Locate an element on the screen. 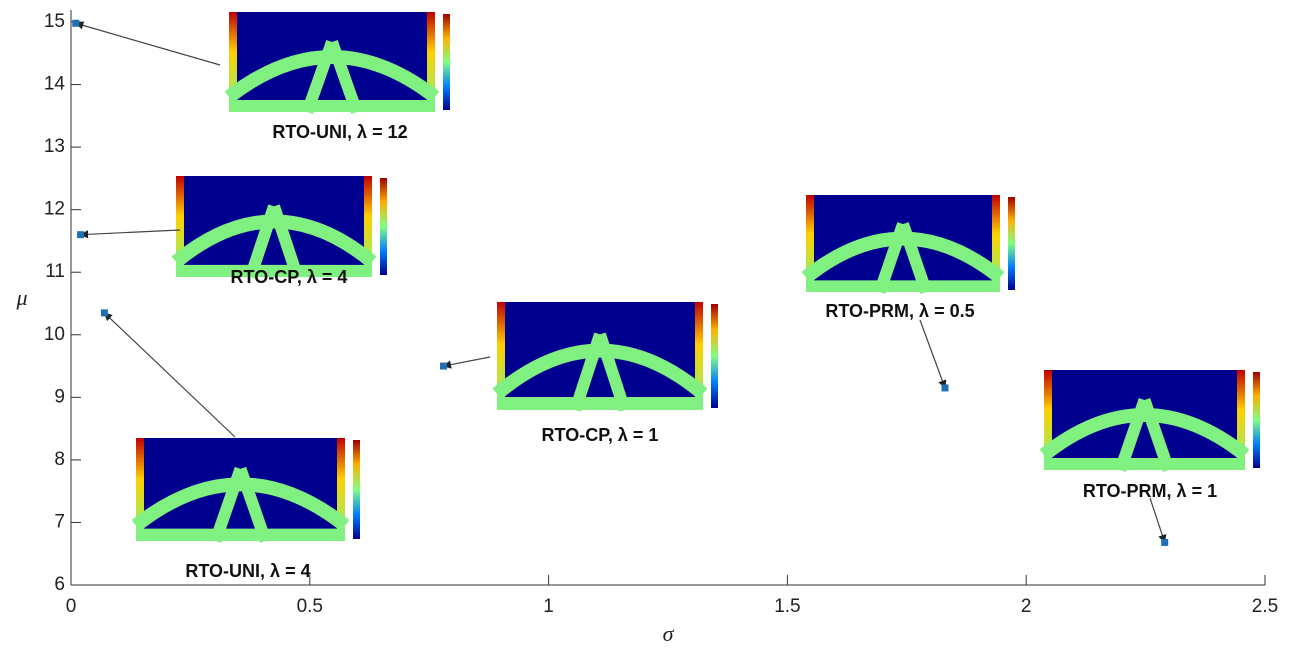  annotation: RTO-CP, λ = 4 is located at coordinates (289, 277).